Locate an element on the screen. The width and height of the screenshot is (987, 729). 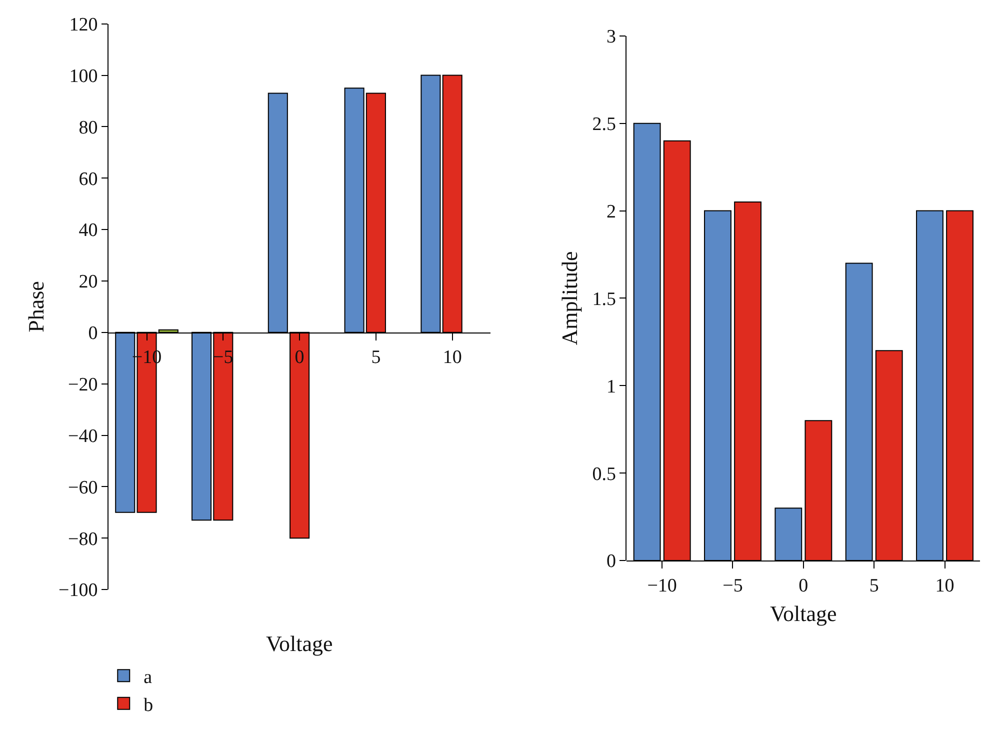
y-tick-label: −60 is located at coordinates (83, 487).